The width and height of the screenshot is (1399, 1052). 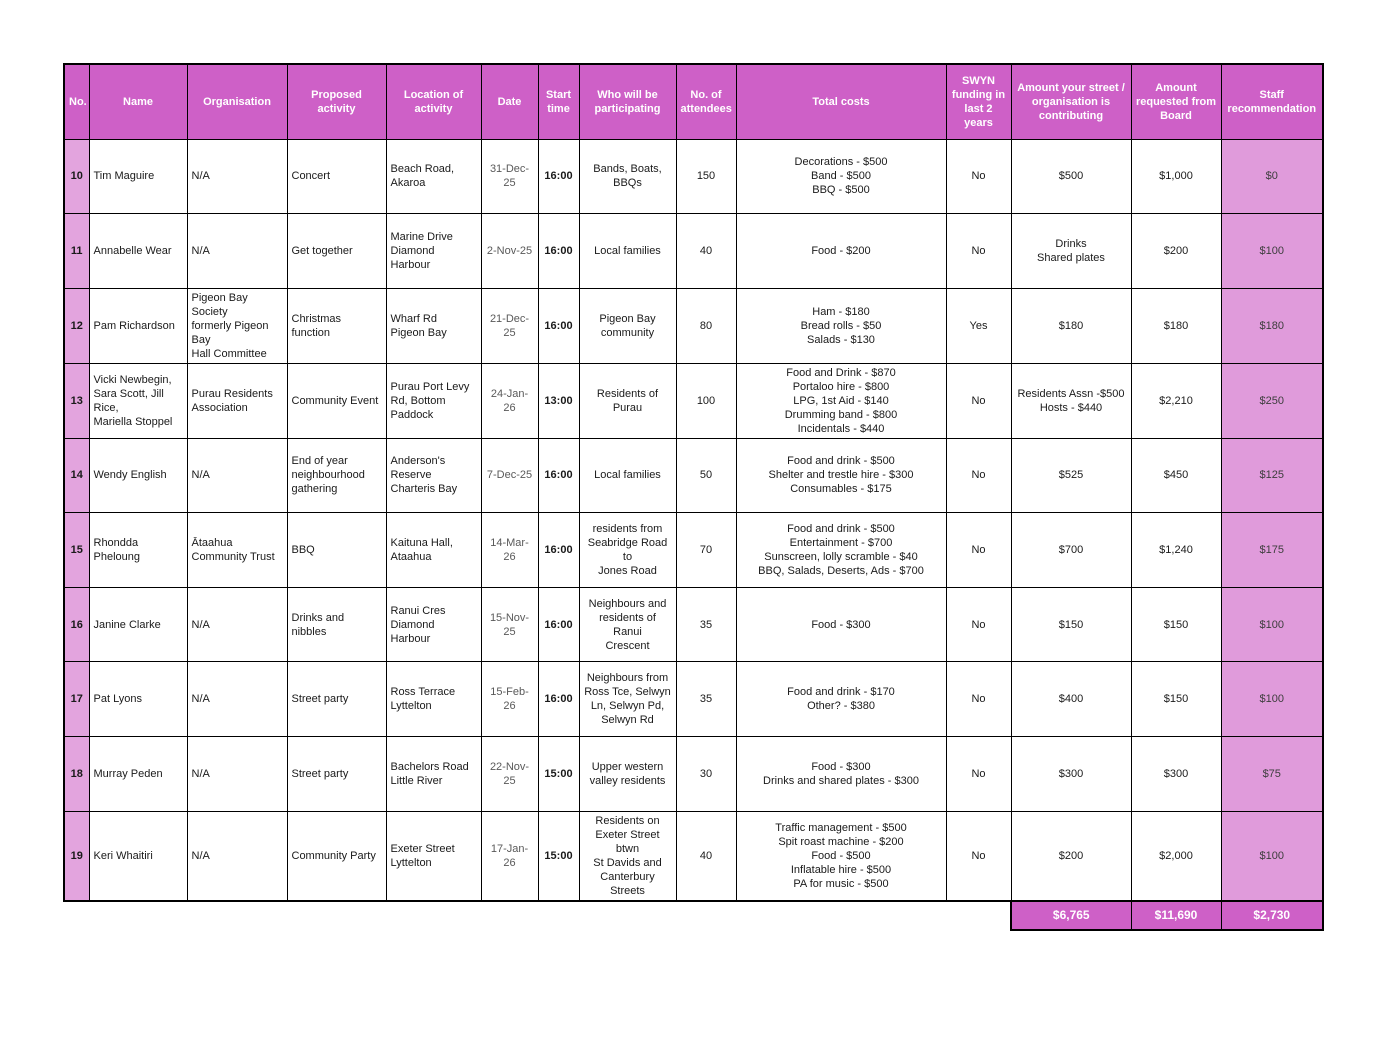 What do you see at coordinates (1176, 699) in the screenshot?
I see `requested-cell: $150` at bounding box center [1176, 699].